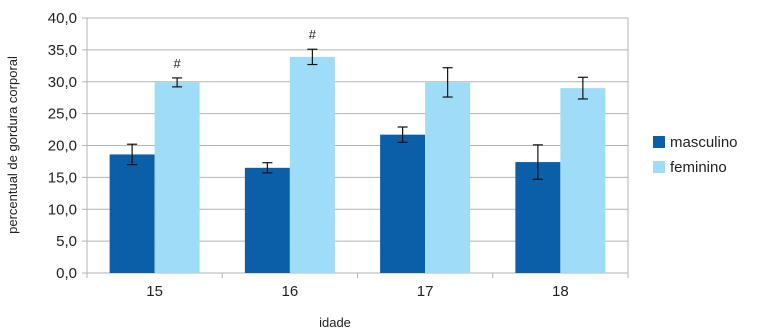 This screenshot has height=329, width=761. What do you see at coordinates (12, 145) in the screenshot?
I see `y-axis-label: percentual de gordura corporal` at bounding box center [12, 145].